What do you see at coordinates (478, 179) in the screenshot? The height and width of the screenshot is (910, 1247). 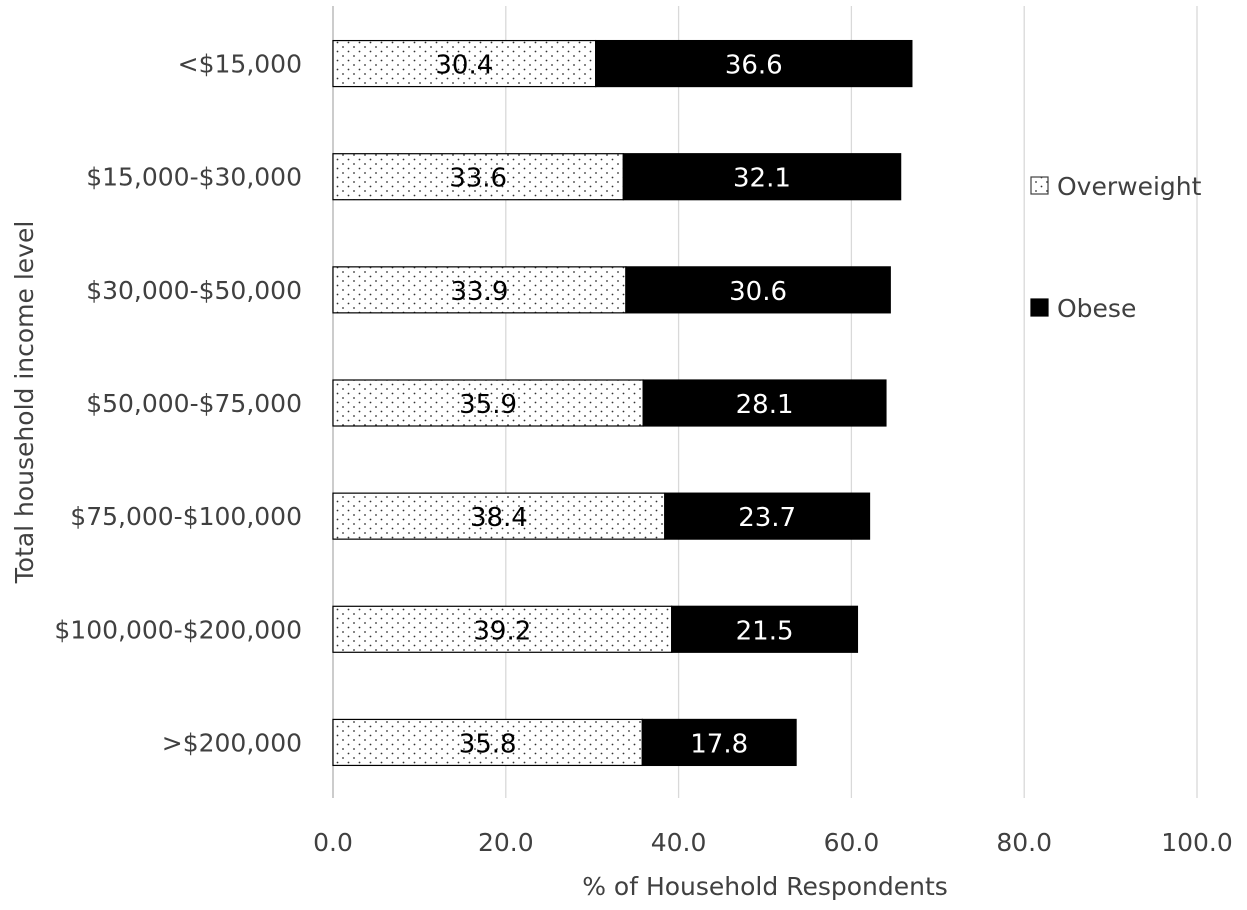 I see `data-label-overweight: 33.6` at bounding box center [478, 179].